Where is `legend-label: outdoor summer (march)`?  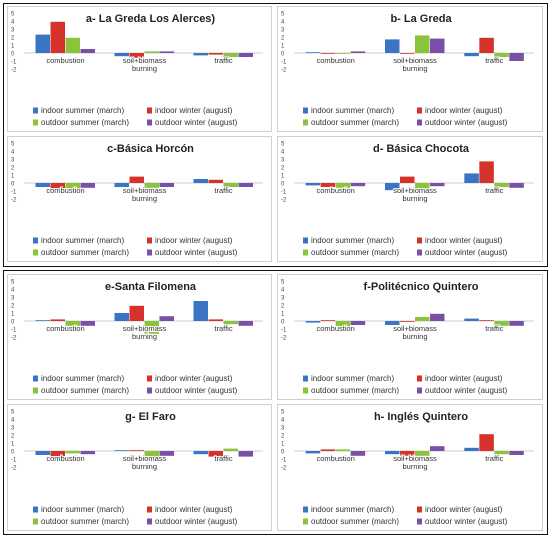
legend-label: outdoor summer (march) is located at coordinates (85, 122).